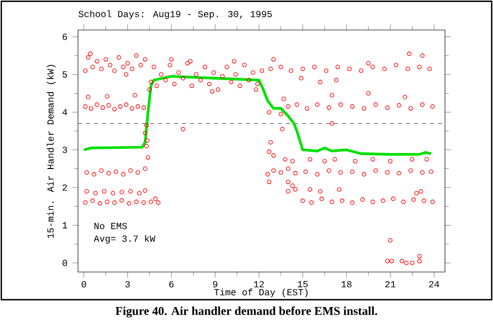 This screenshot has width=493, height=321. I want to click on x-tick-label: 0, so click(84, 284).